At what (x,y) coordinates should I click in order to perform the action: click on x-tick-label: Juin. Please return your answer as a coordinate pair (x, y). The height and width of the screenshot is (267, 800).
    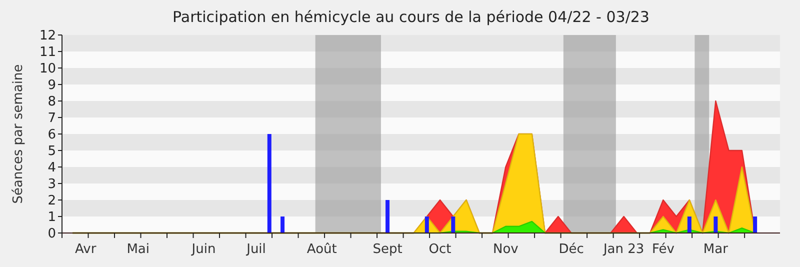
    Looking at the image, I should click on (203, 249).